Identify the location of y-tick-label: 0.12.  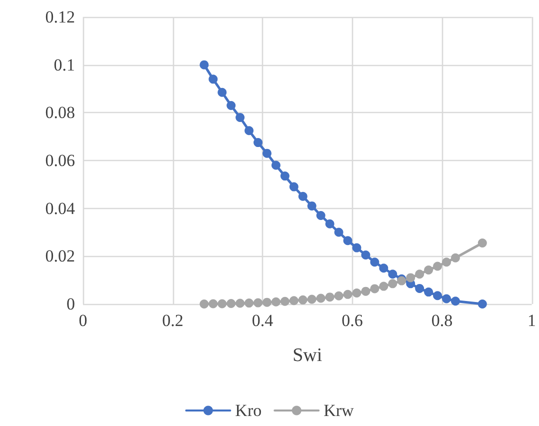
(60, 17).